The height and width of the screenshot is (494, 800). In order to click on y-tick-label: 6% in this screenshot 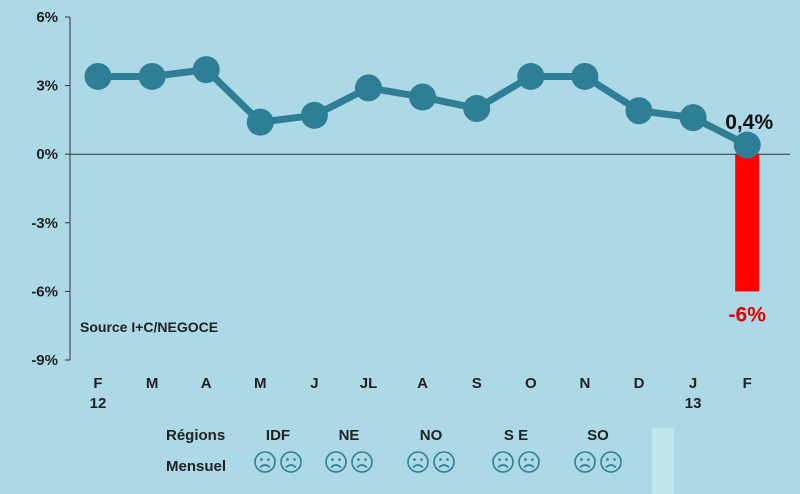, I will do `click(47, 17)`.